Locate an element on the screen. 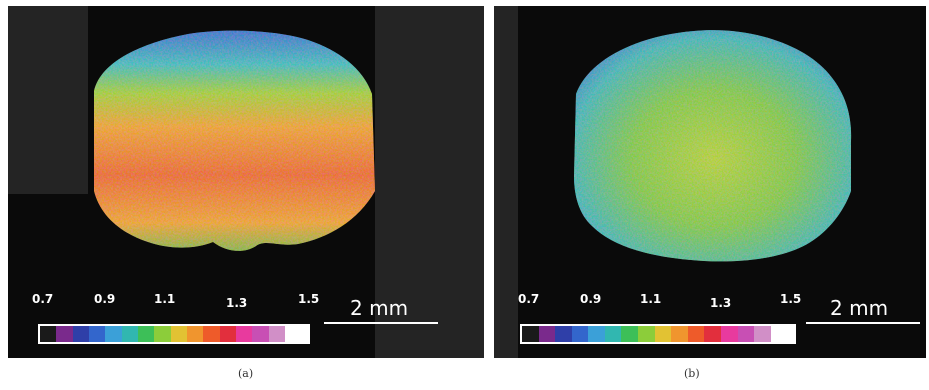 The height and width of the screenshot is (390, 929). caption-b: (b) is located at coordinates (692, 373).